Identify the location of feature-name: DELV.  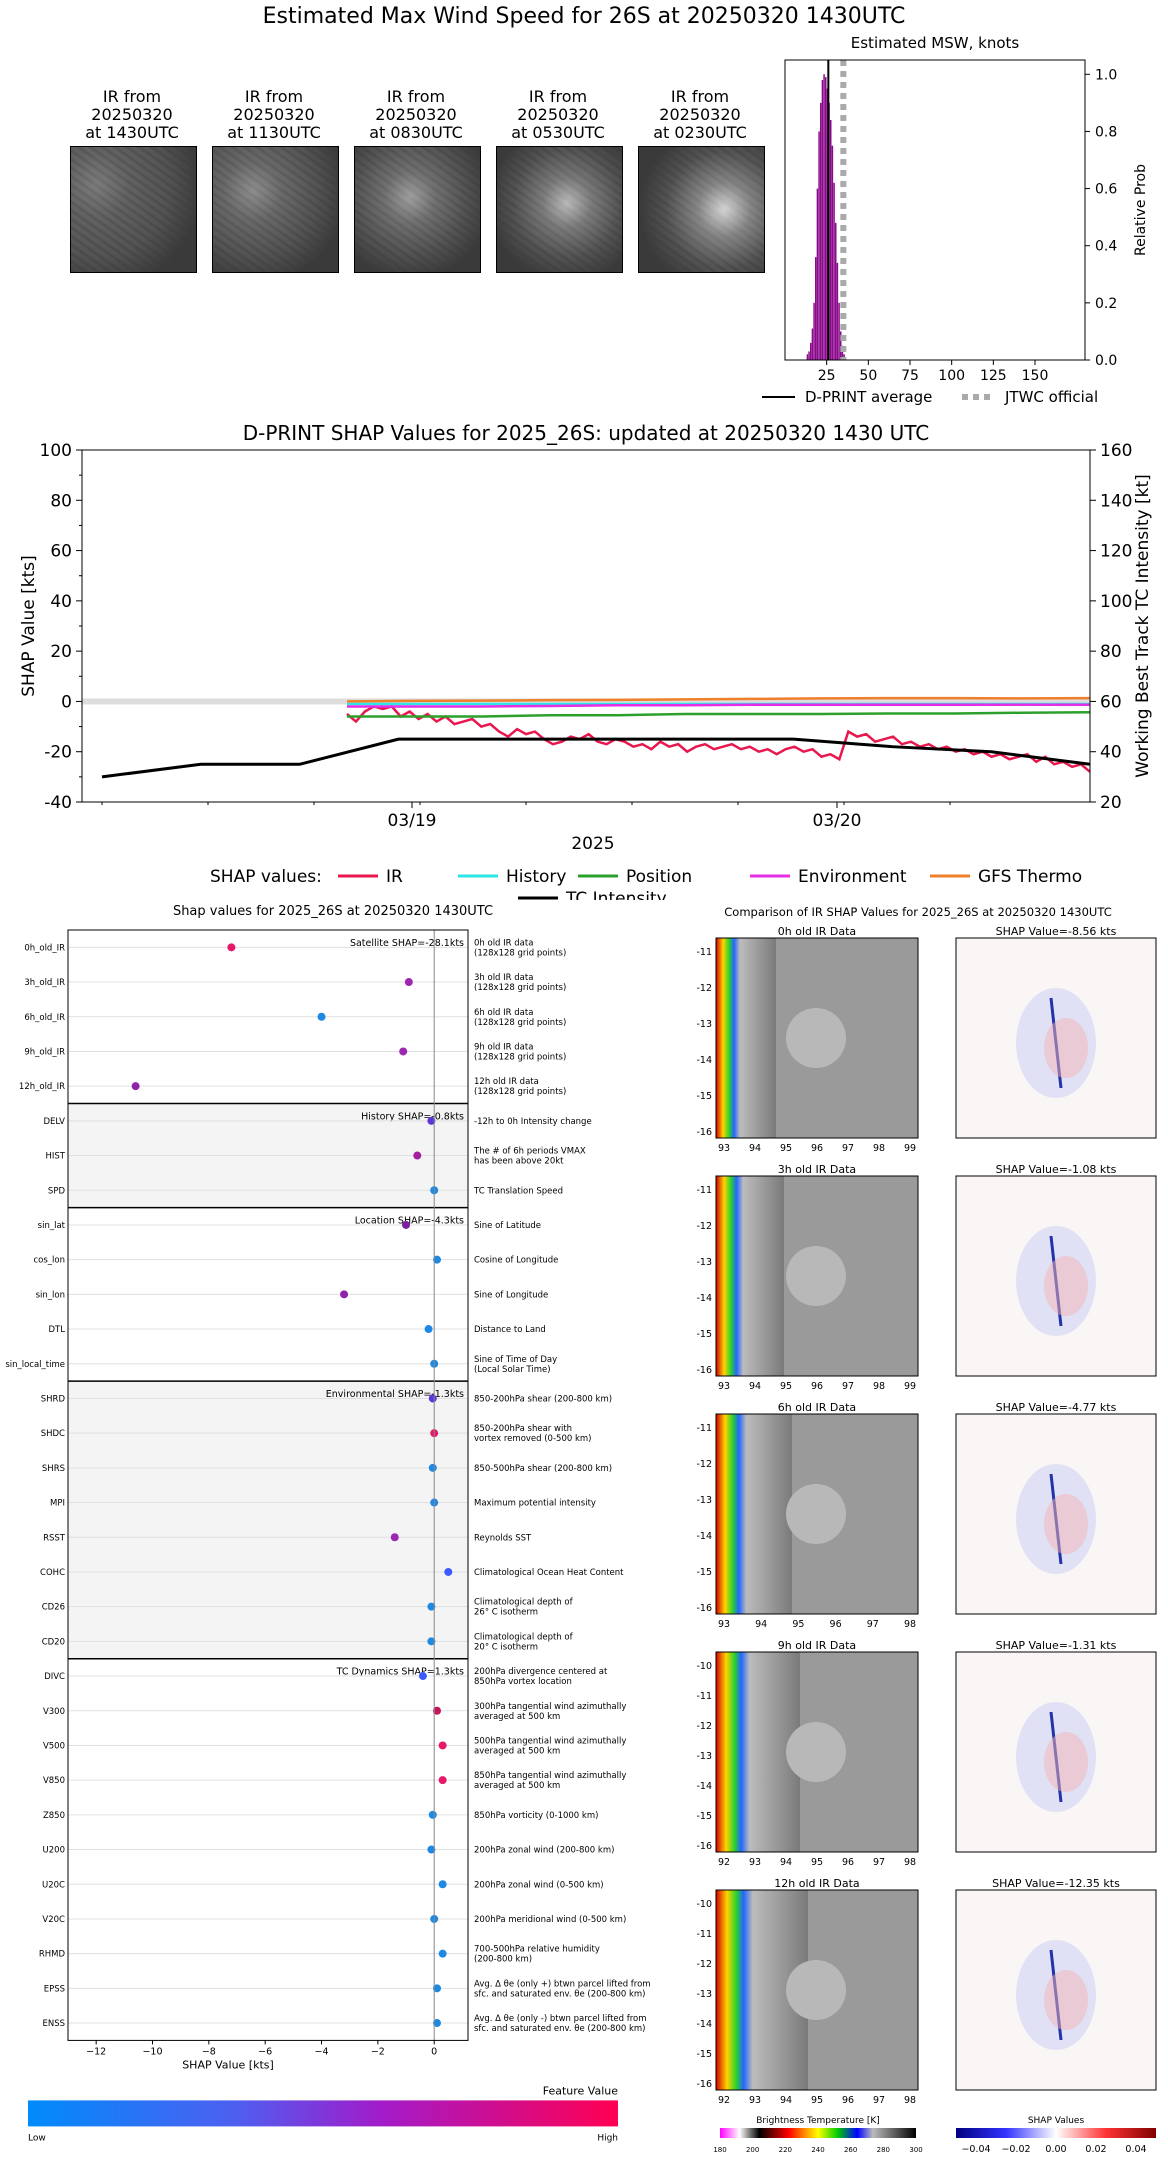
(54, 1122).